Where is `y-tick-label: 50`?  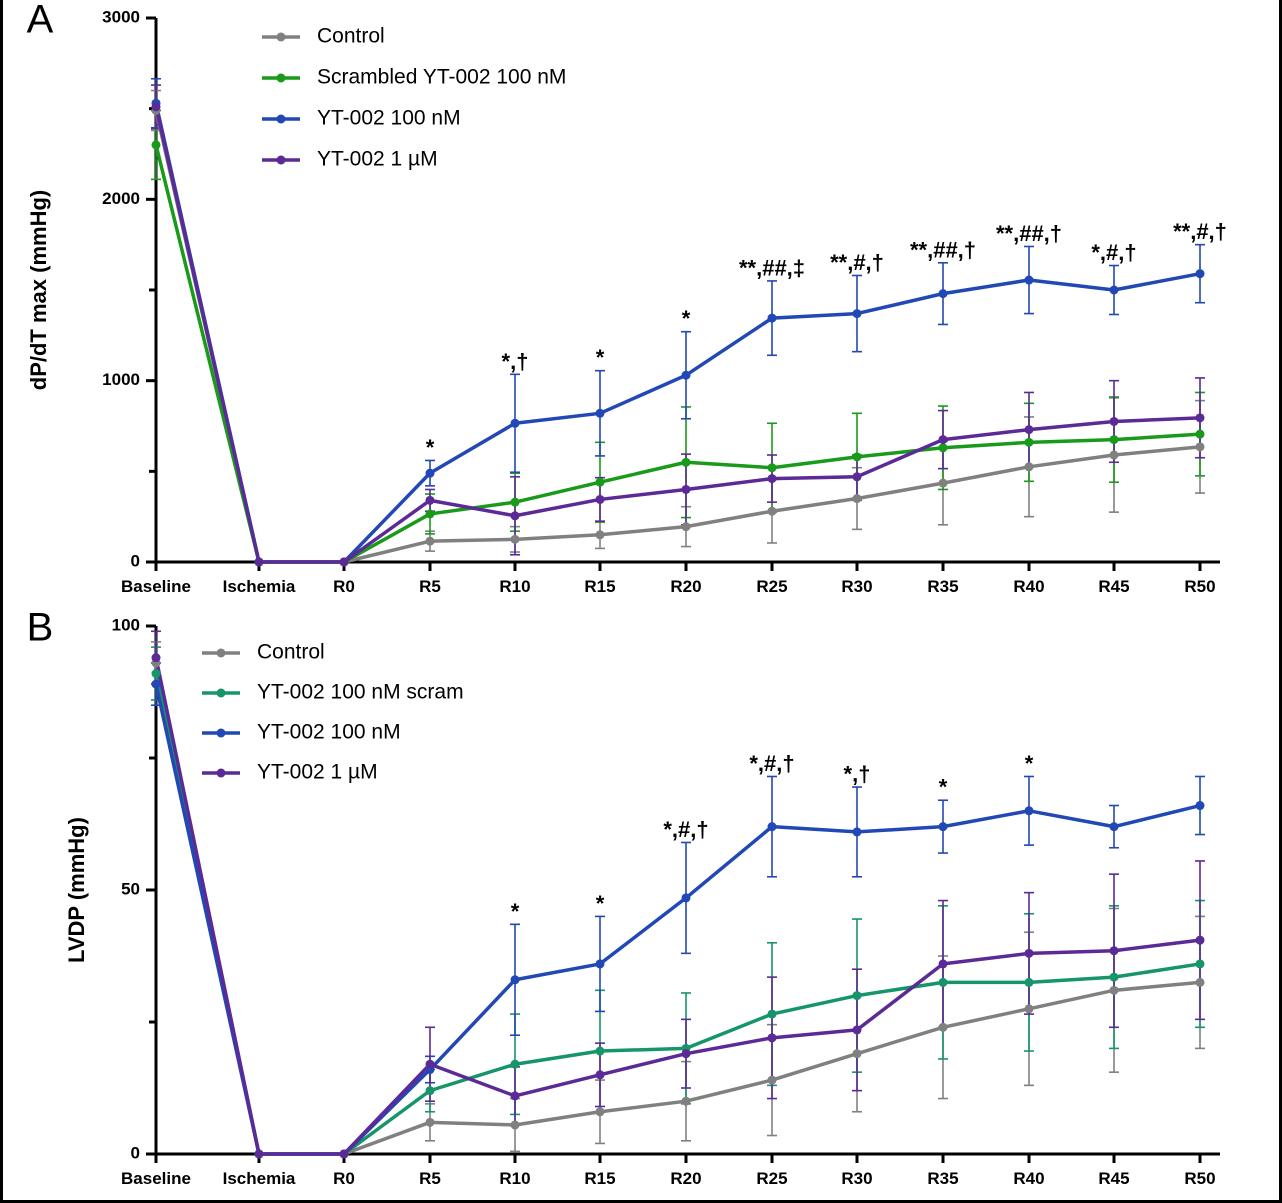
y-tick-label: 50 is located at coordinates (130, 888).